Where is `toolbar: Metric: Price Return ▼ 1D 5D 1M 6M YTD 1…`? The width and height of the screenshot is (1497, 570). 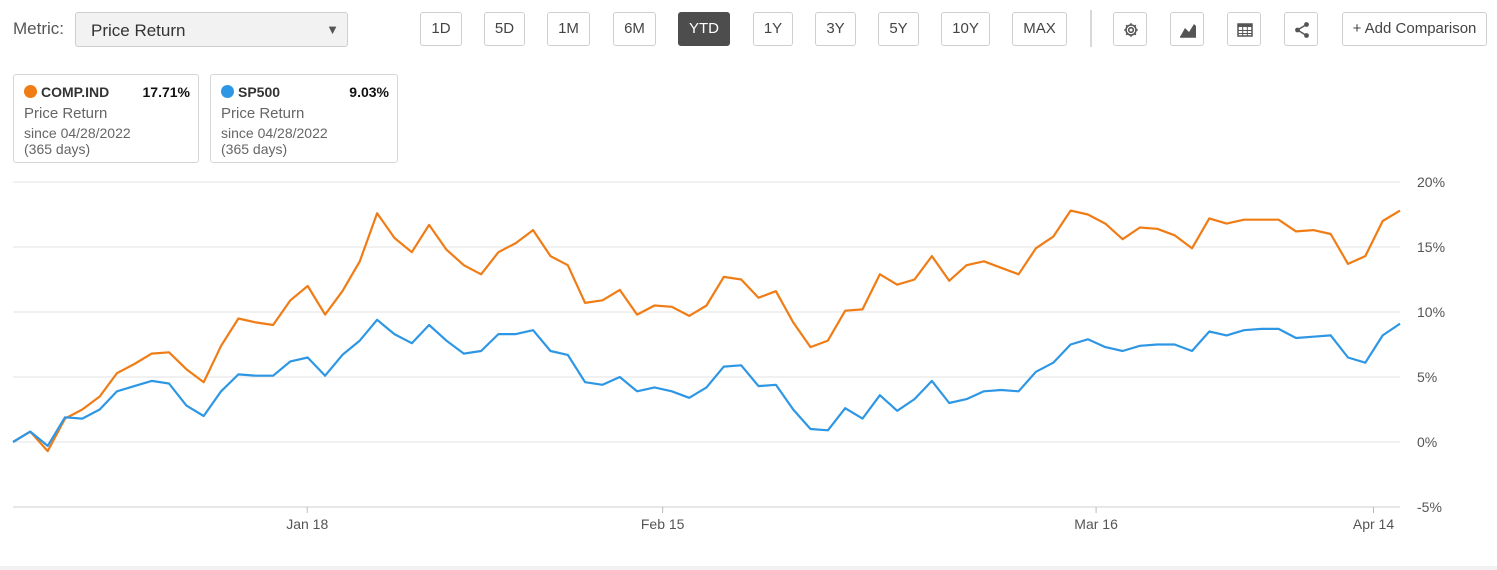
toolbar: Metric: Price Return ▼ 1D 5D 1M 6M YTD 1… is located at coordinates (748, 30).